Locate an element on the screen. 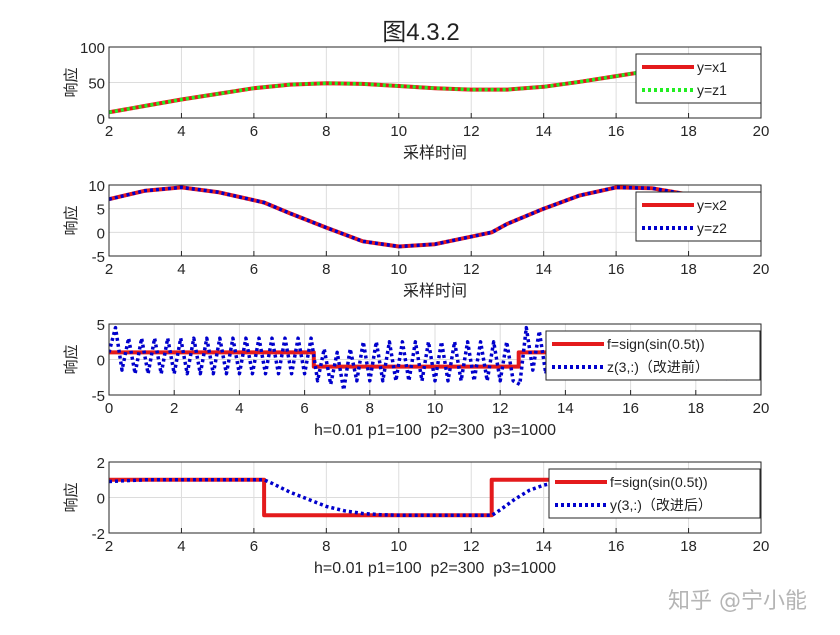 The height and width of the screenshot is (635, 840). legend: y=x1 y=z1 is located at coordinates (698, 78).